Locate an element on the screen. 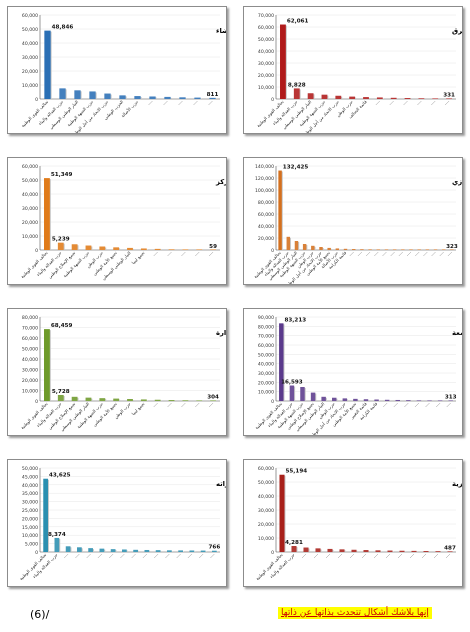 This screenshot has width=470, height=632. data-label: 43,625 is located at coordinates (60, 476).